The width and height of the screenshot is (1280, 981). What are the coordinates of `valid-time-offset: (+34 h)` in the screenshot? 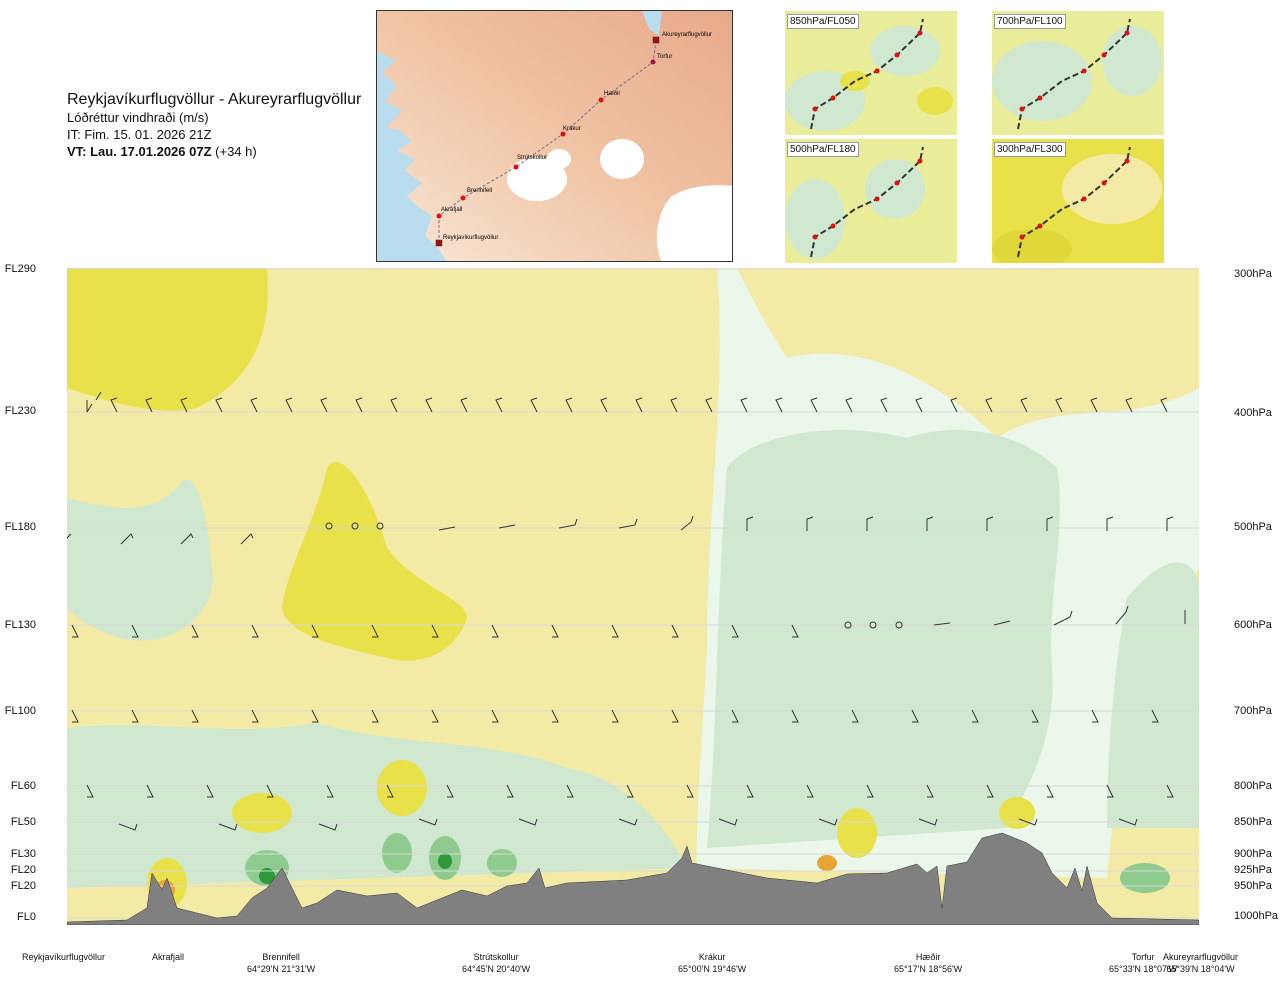 It's located at (234, 151).